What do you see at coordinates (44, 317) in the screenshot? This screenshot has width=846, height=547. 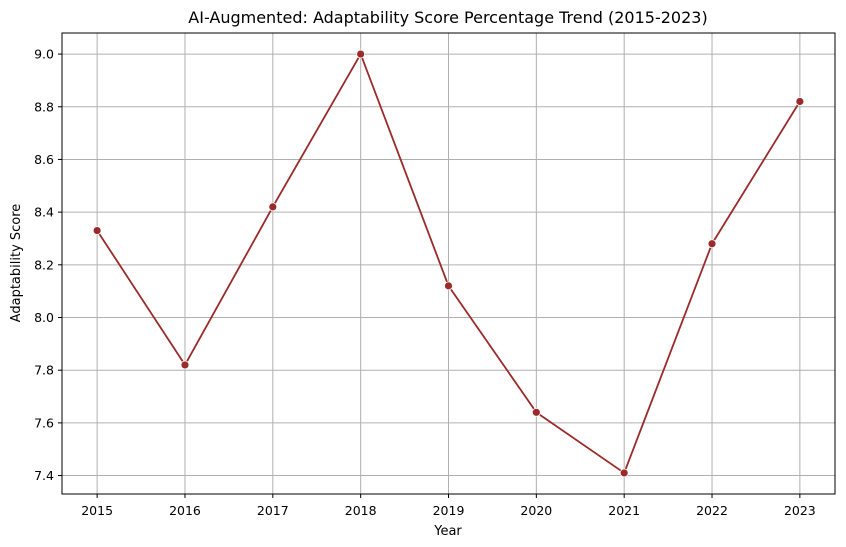 I see `y-tick-label: 8.0` at bounding box center [44, 317].